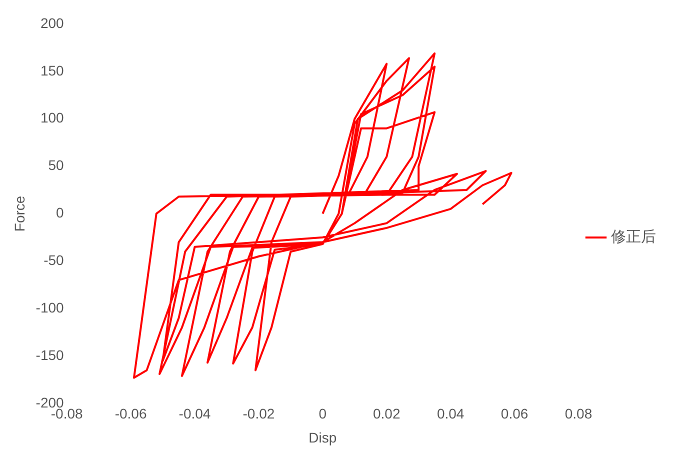  I want to click on x-tick-label: -0.04, so click(194, 414).